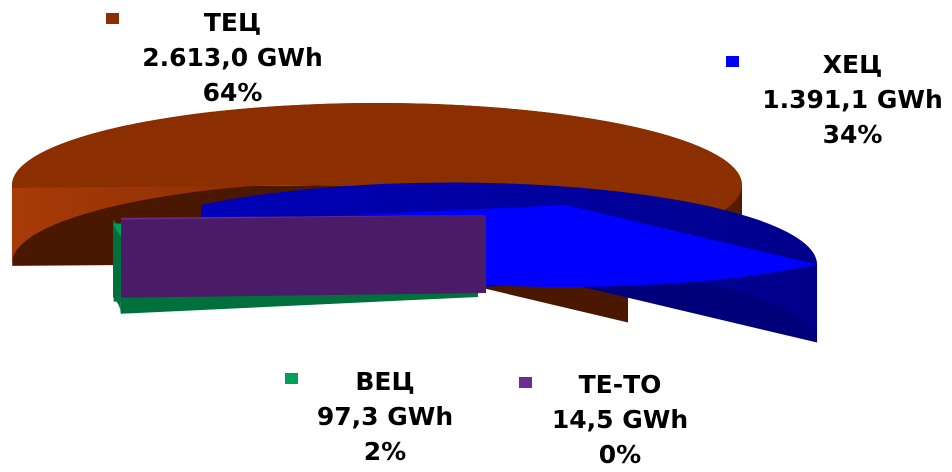 Image resolution: width=952 pixels, height=472 pixels. Describe the element at coordinates (121, 256) in the screenshot. I see `slice-side-teto` at that location.